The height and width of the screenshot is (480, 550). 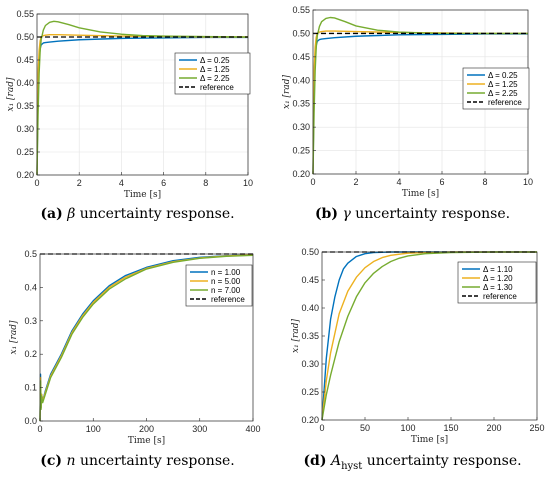 I want to click on caption-c: (c) n uncertainty response., so click(x=137, y=461).